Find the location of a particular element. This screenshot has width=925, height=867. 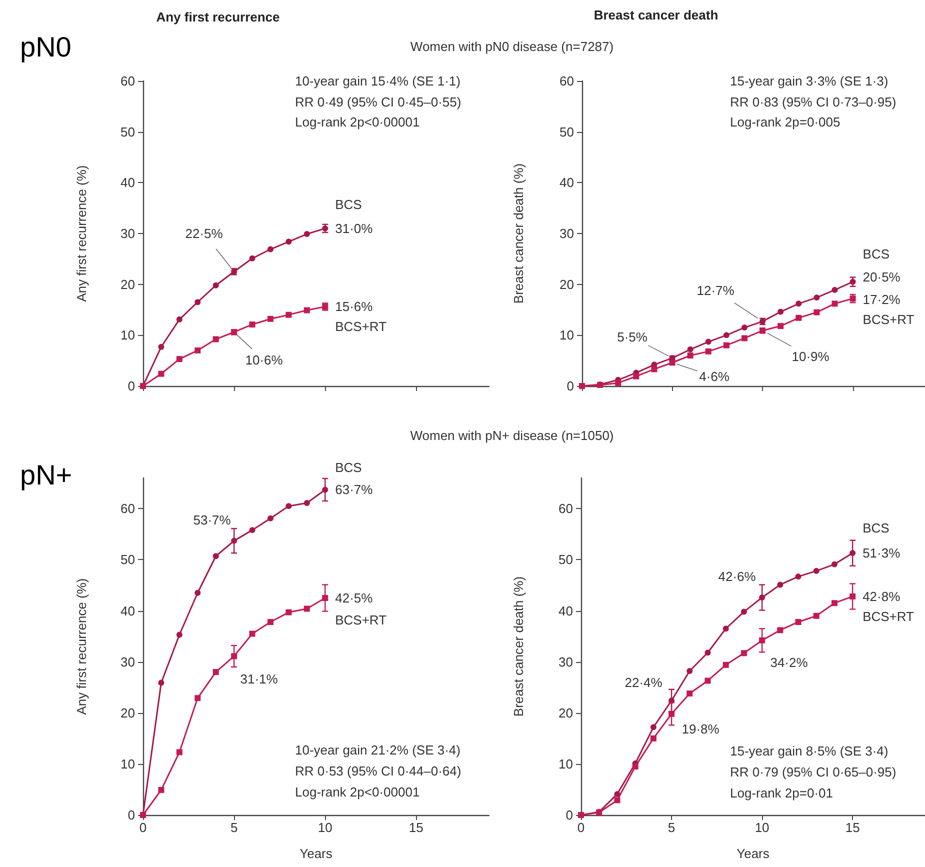

annotation: 42·8% is located at coordinates (881, 596).